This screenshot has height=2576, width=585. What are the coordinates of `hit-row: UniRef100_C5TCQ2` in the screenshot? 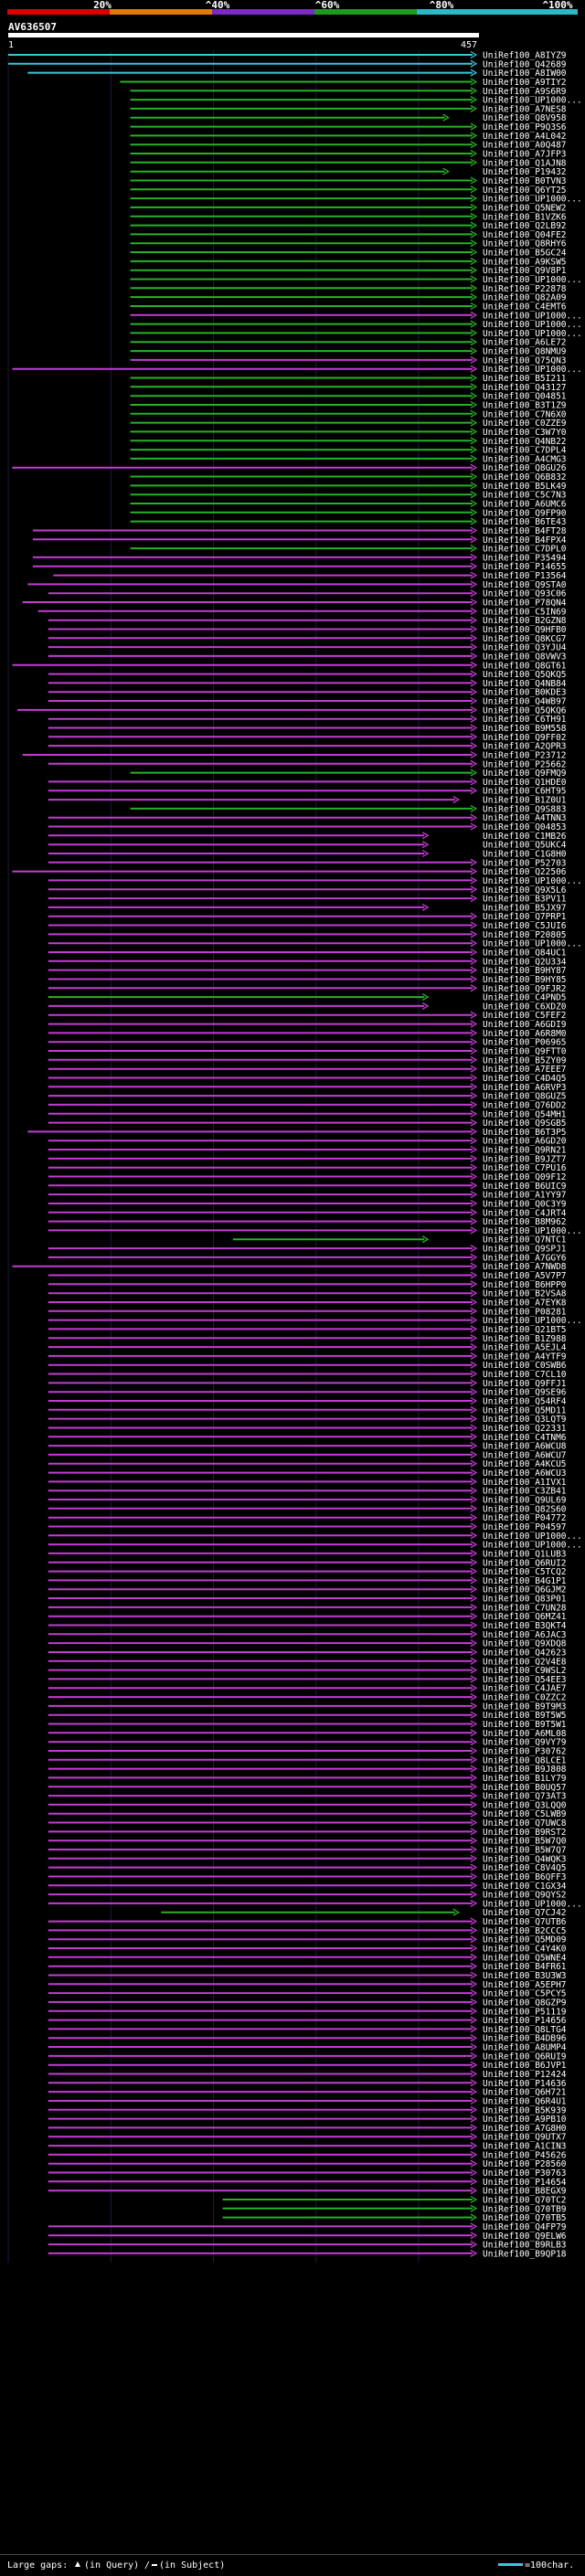 It's located at (308, 1572).